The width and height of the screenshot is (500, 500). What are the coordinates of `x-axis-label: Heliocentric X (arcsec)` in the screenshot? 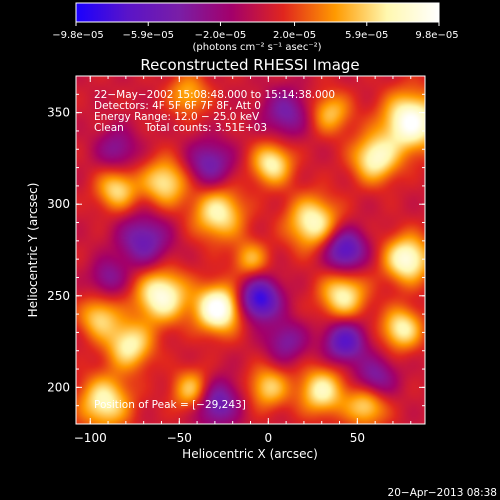 It's located at (250, 454).